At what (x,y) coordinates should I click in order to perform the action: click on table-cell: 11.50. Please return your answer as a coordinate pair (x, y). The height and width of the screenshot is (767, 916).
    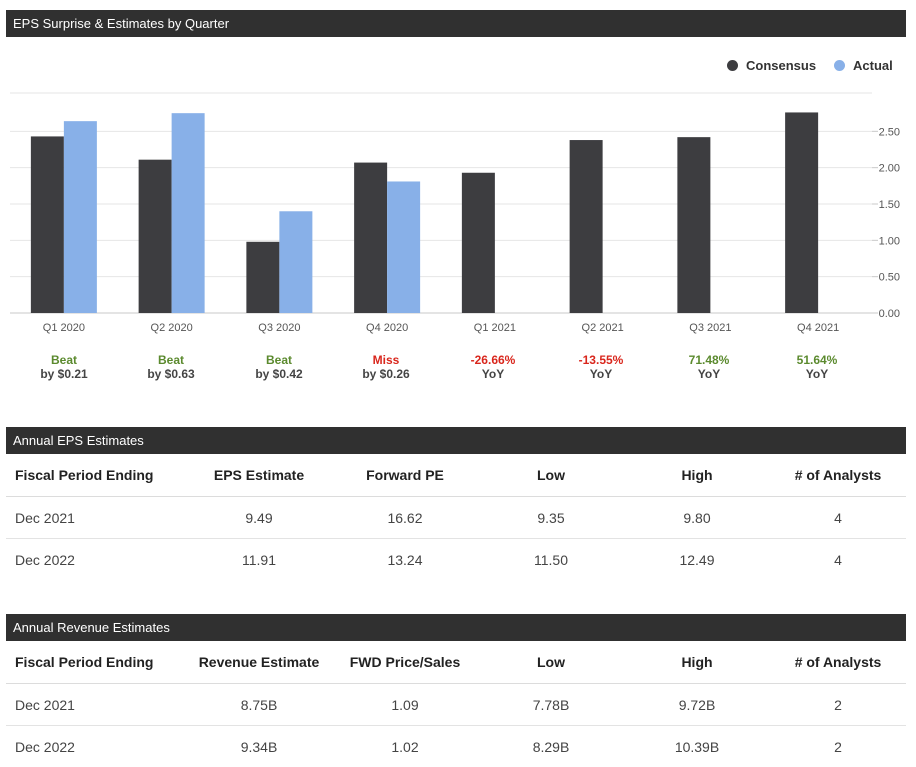
    Looking at the image, I should click on (551, 560).